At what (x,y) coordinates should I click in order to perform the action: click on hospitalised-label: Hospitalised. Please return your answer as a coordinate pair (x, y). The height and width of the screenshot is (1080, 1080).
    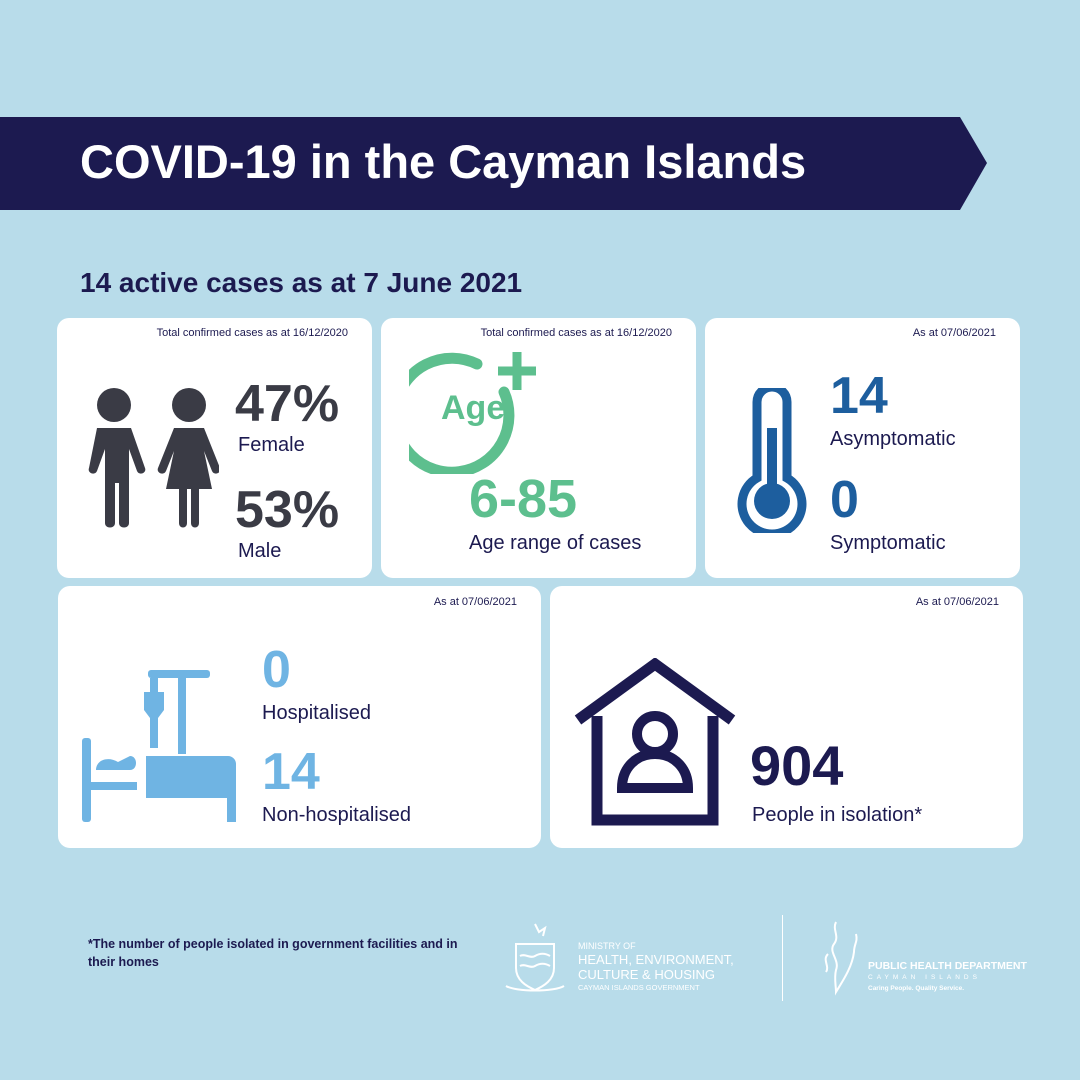
    Looking at the image, I should click on (316, 713).